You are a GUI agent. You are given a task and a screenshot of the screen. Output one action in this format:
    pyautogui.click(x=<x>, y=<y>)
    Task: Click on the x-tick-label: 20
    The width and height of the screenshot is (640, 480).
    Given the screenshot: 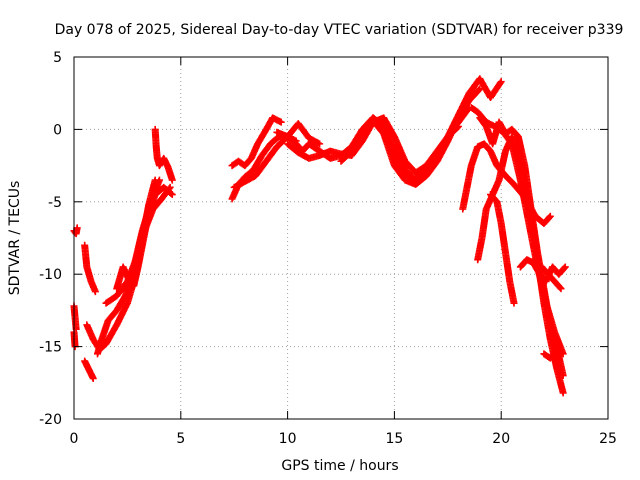 What is the action you would take?
    pyautogui.click(x=501, y=439)
    